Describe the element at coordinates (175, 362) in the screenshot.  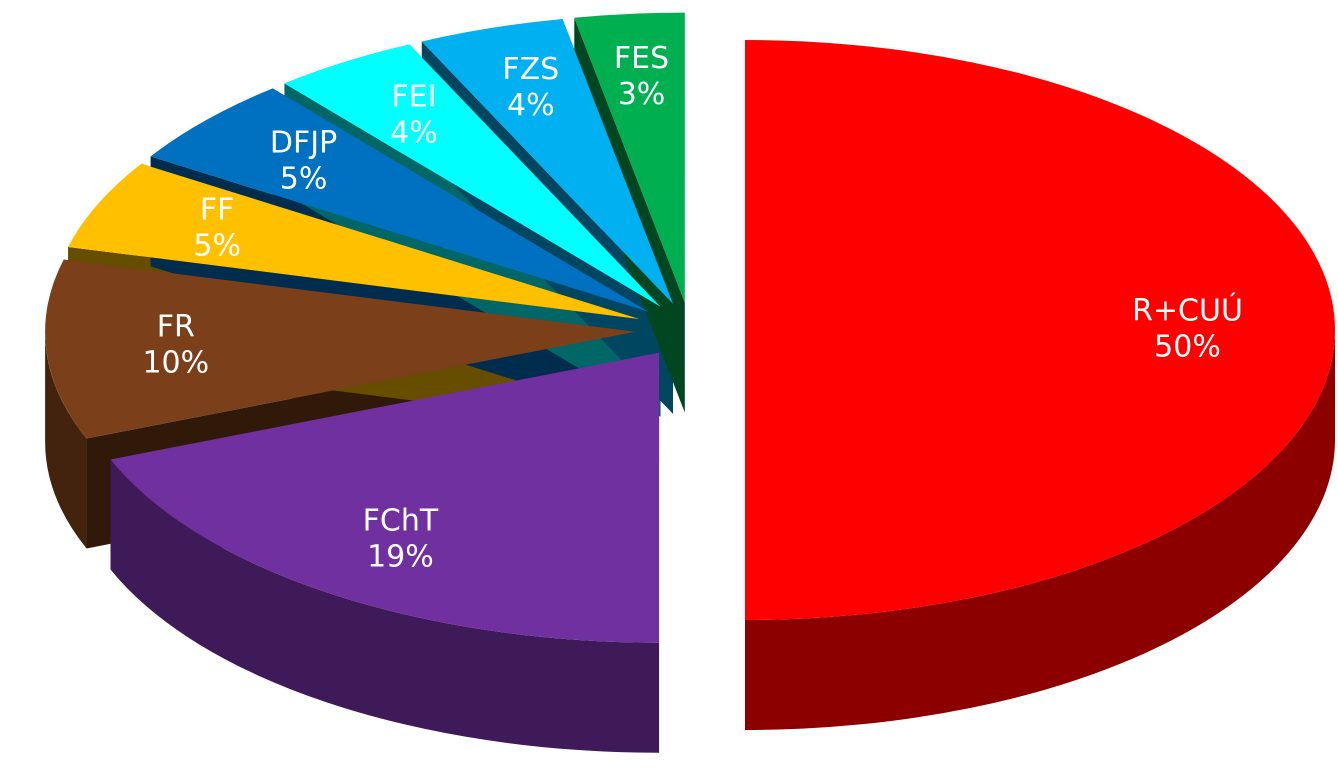
I see `slice-value-label: 10%` at that location.